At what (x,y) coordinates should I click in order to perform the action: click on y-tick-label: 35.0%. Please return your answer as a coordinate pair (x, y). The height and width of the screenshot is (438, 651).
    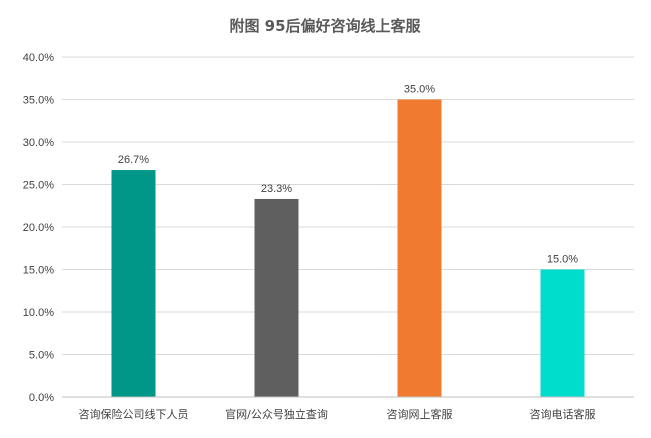
    Looking at the image, I should click on (38, 101).